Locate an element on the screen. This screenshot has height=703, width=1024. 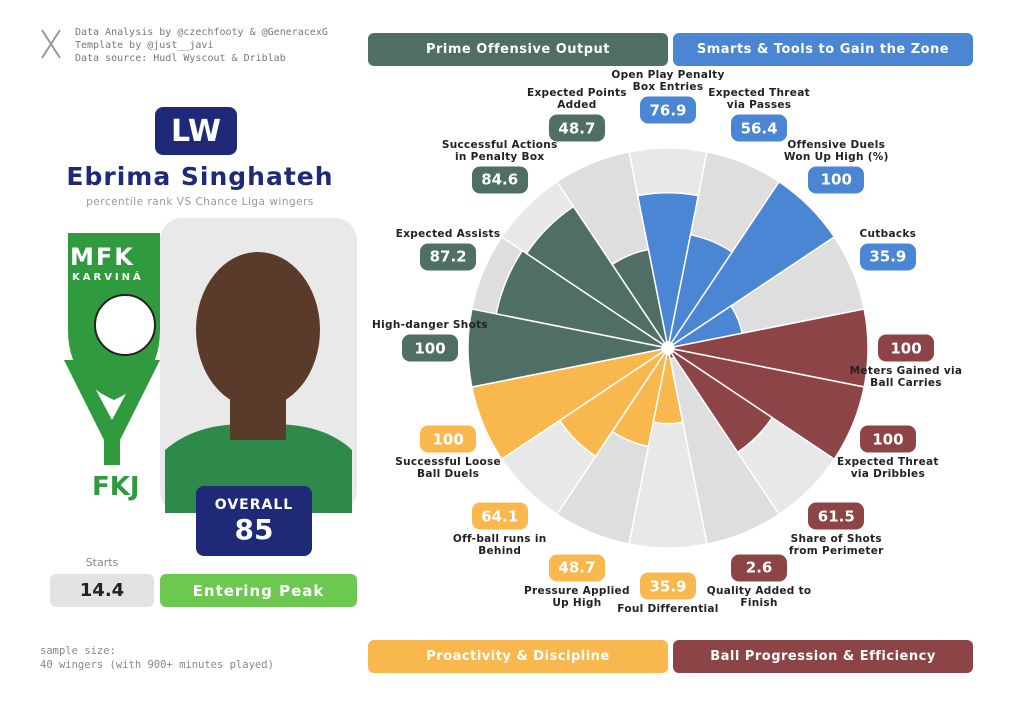
starts-value: 14.4 is located at coordinates (102, 590).